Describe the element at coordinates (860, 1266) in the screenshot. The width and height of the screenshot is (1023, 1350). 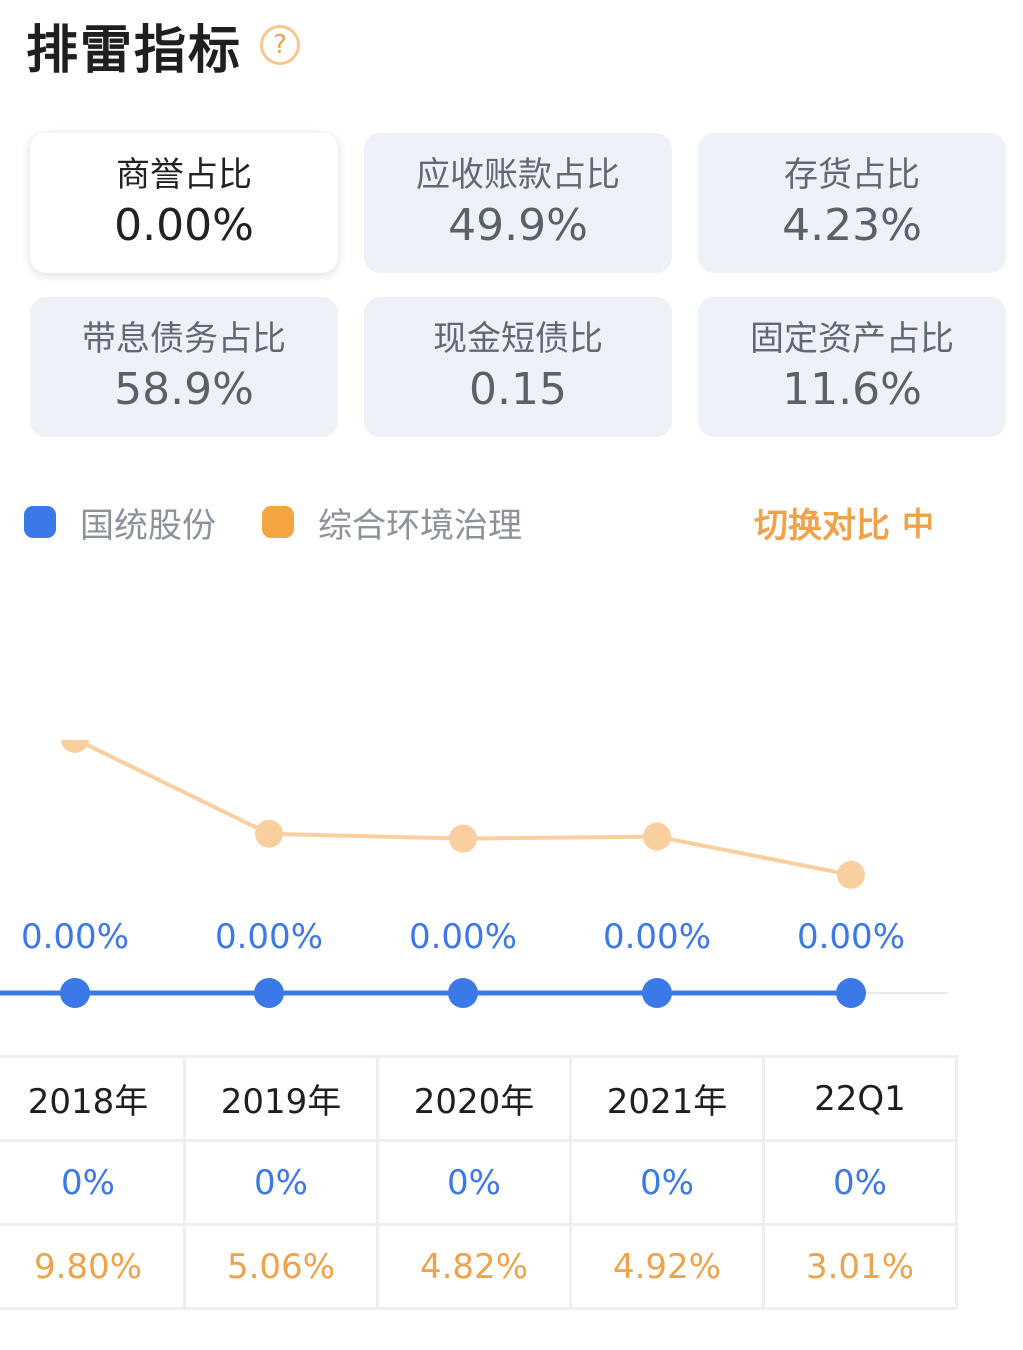
I see `table-cell-industry: 3.01%` at that location.